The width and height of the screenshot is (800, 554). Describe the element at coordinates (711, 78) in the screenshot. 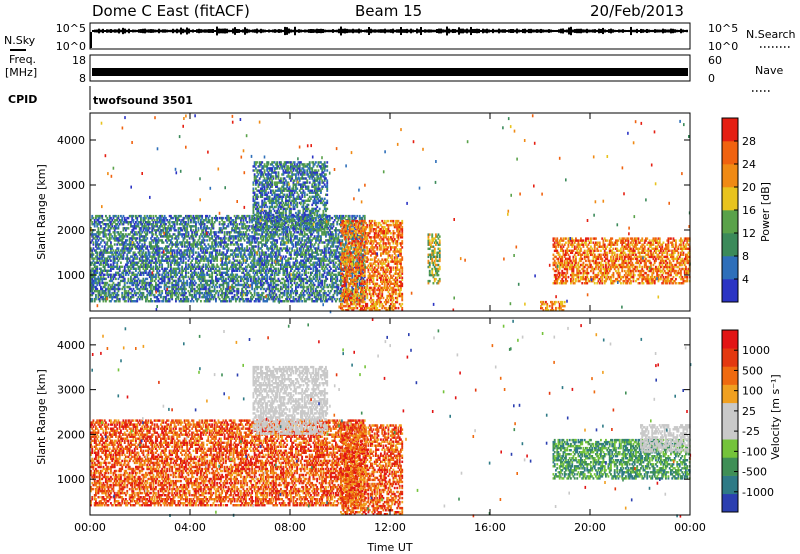

I see `freq-right-tick-bottom: 0` at that location.